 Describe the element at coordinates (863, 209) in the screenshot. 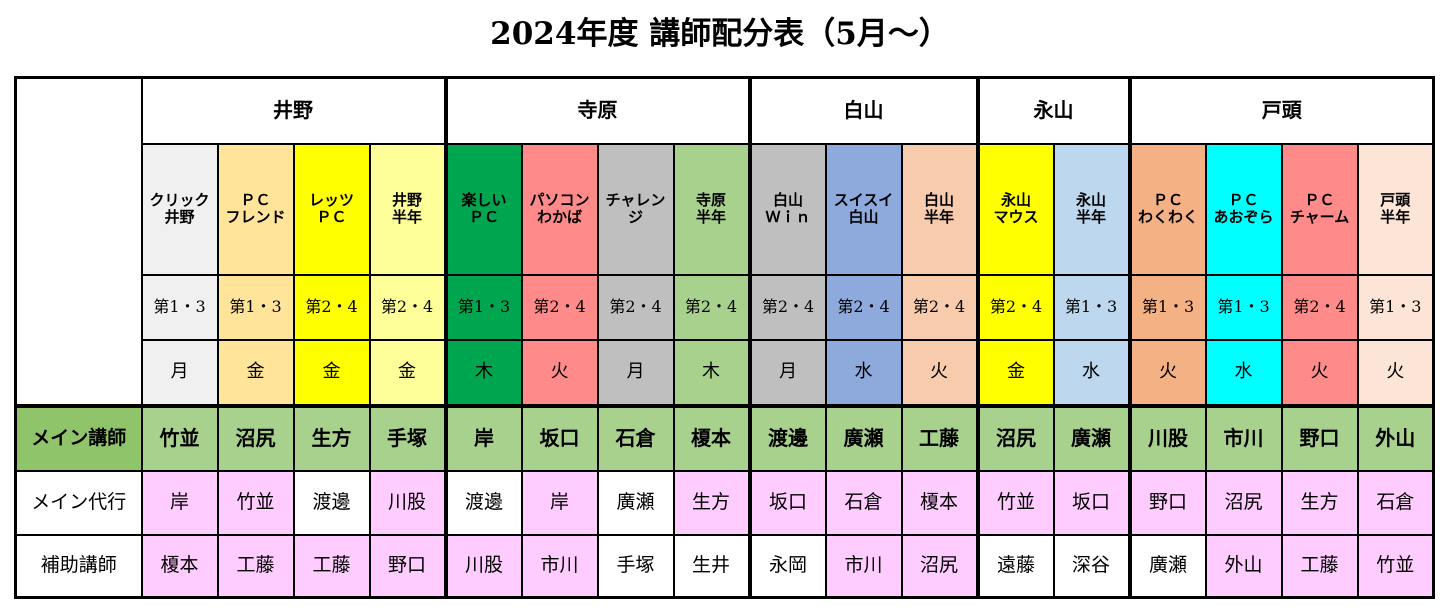

I see `course-name: スイスイ 白山` at that location.